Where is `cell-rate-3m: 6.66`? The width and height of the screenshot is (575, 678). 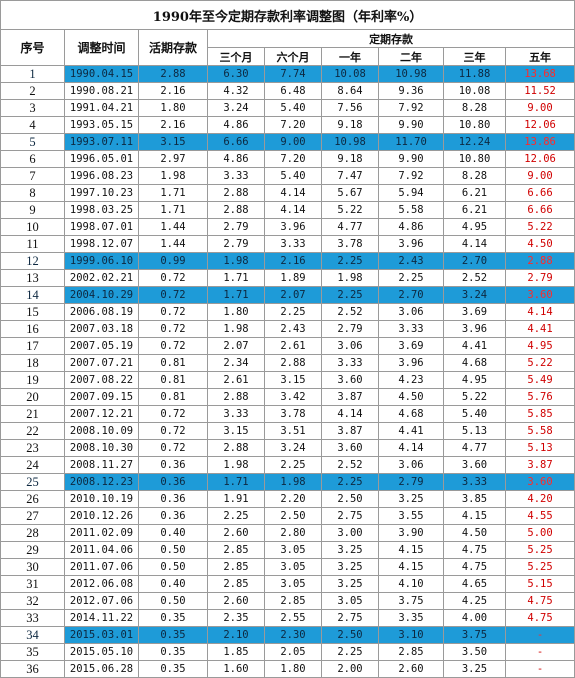
cell-rate-3m: 6.66 is located at coordinates (236, 142).